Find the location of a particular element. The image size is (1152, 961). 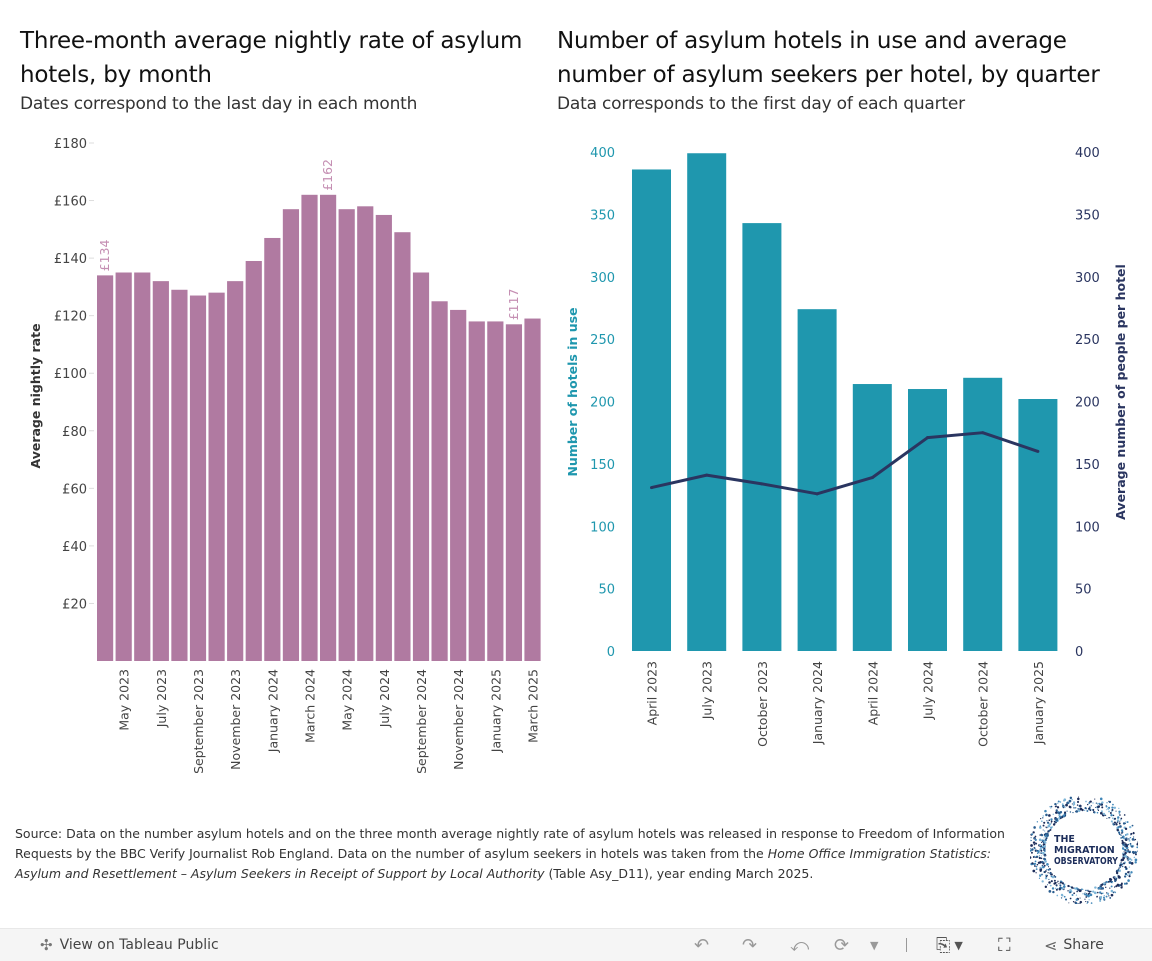

left-y-tick-label: £80 is located at coordinates (74, 432).